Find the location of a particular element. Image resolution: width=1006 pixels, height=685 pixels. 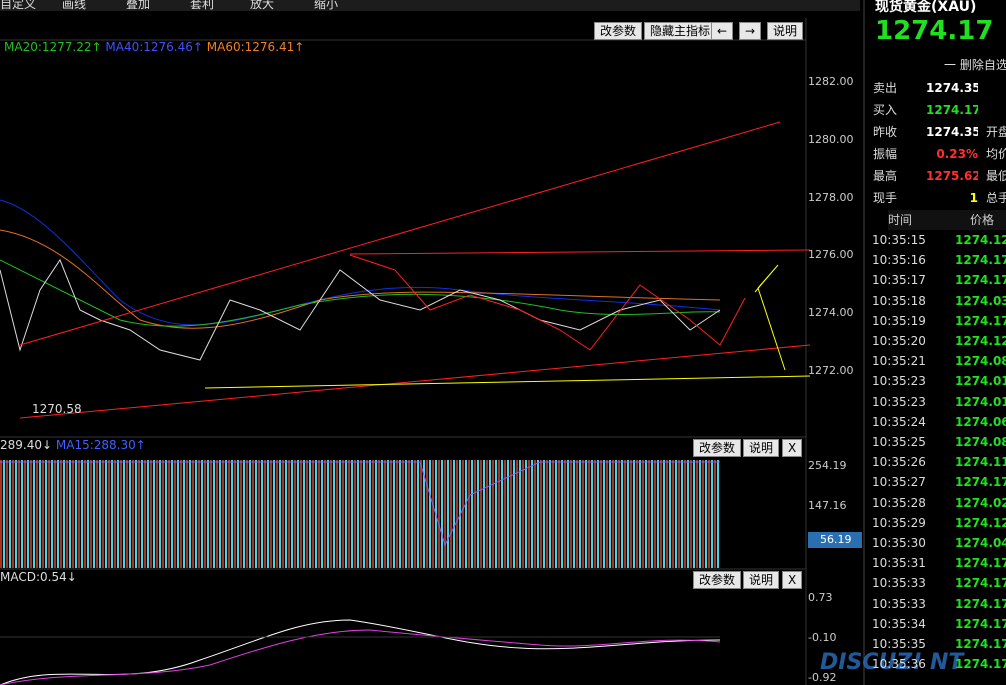

axis-label: 56.19 is located at coordinates (836, 539).